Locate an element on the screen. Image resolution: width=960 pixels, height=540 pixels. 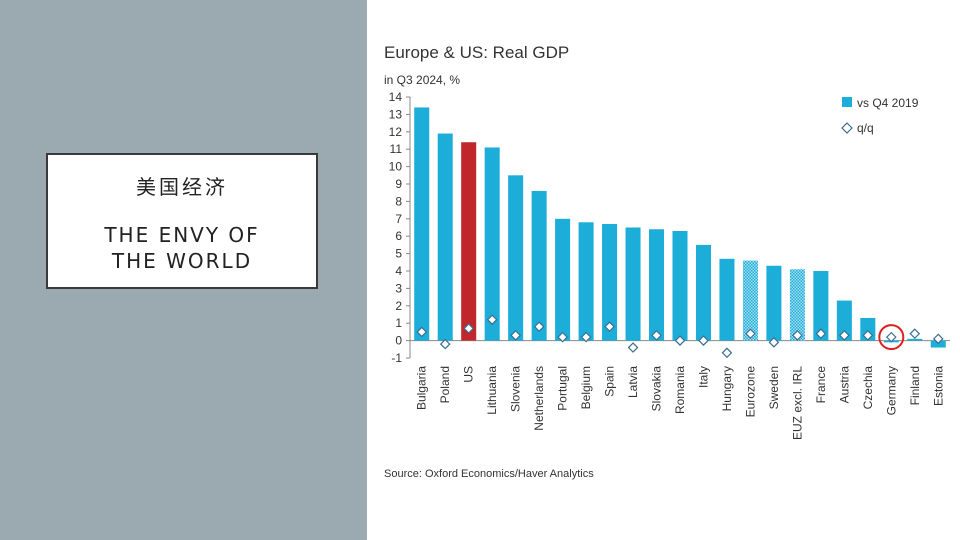
x-tick-label: Hungary is located at coordinates (727, 388).